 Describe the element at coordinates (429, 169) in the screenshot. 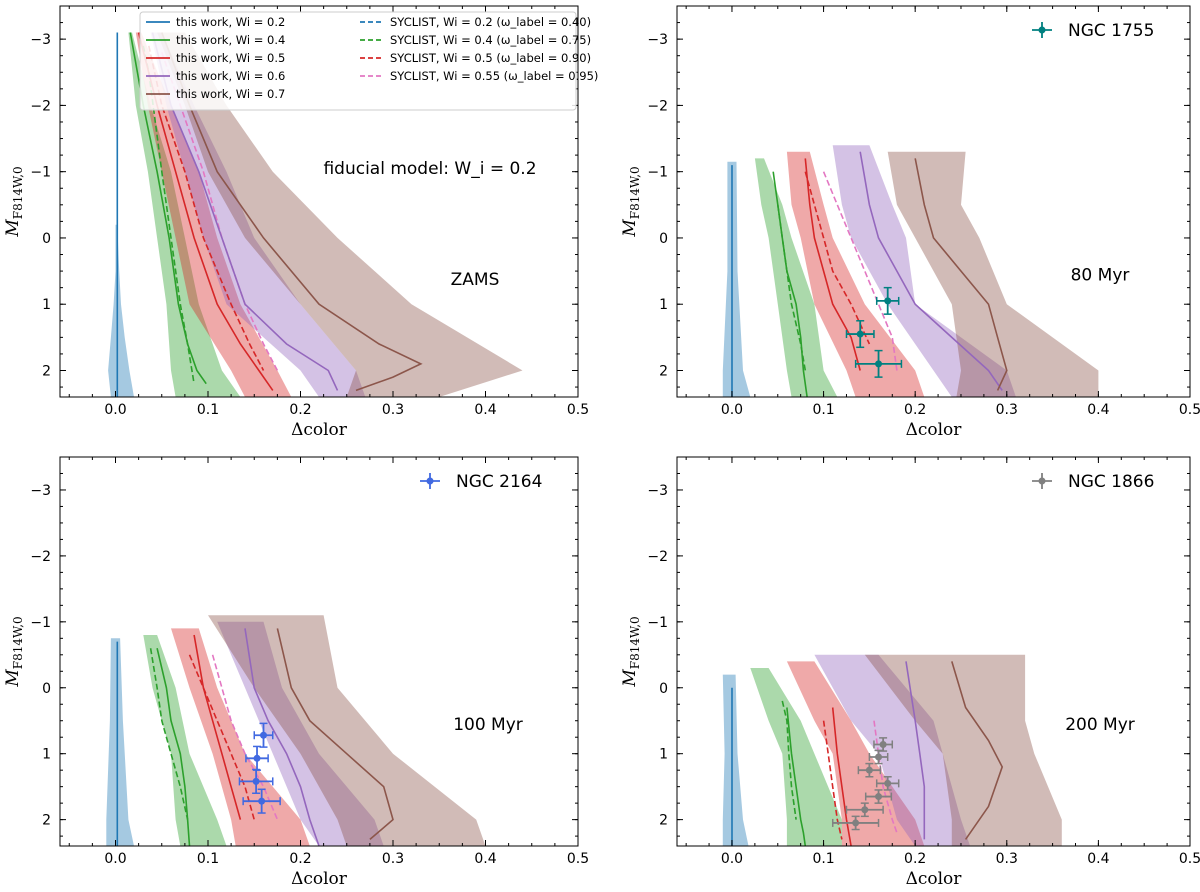

I see `fiducial-annotation: fiducial model: W_i = 0.2` at that location.